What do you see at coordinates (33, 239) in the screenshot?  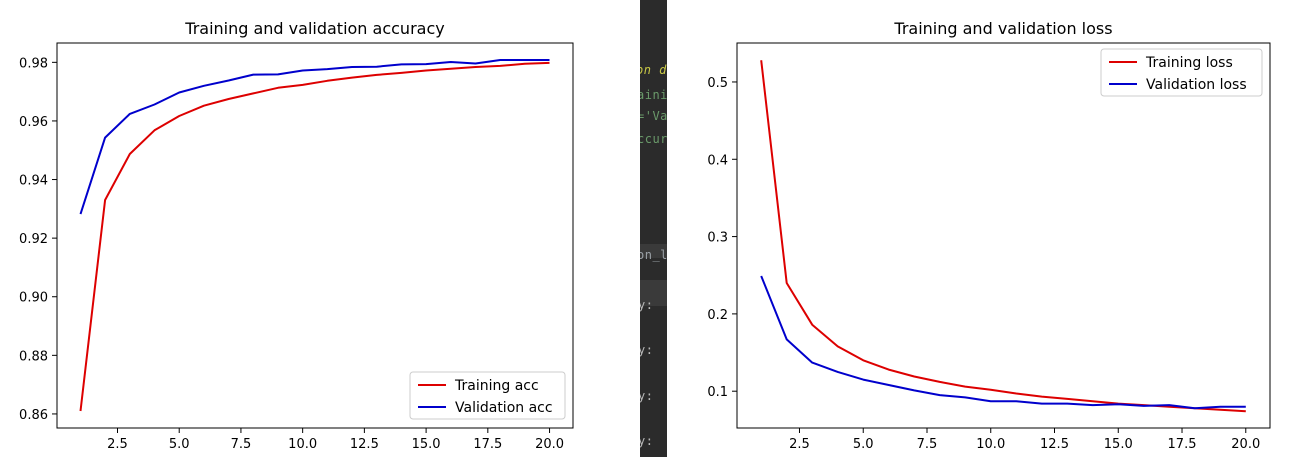 I see `y-tick-label: 0.92` at bounding box center [33, 239].